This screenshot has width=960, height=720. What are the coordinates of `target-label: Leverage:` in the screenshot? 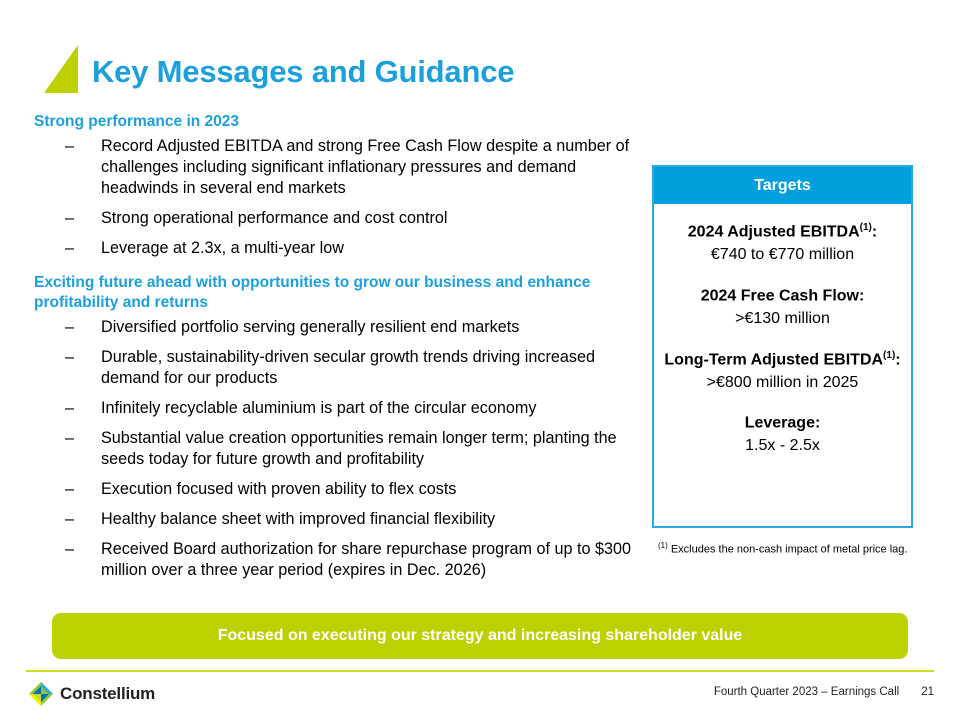 It's located at (782, 423).